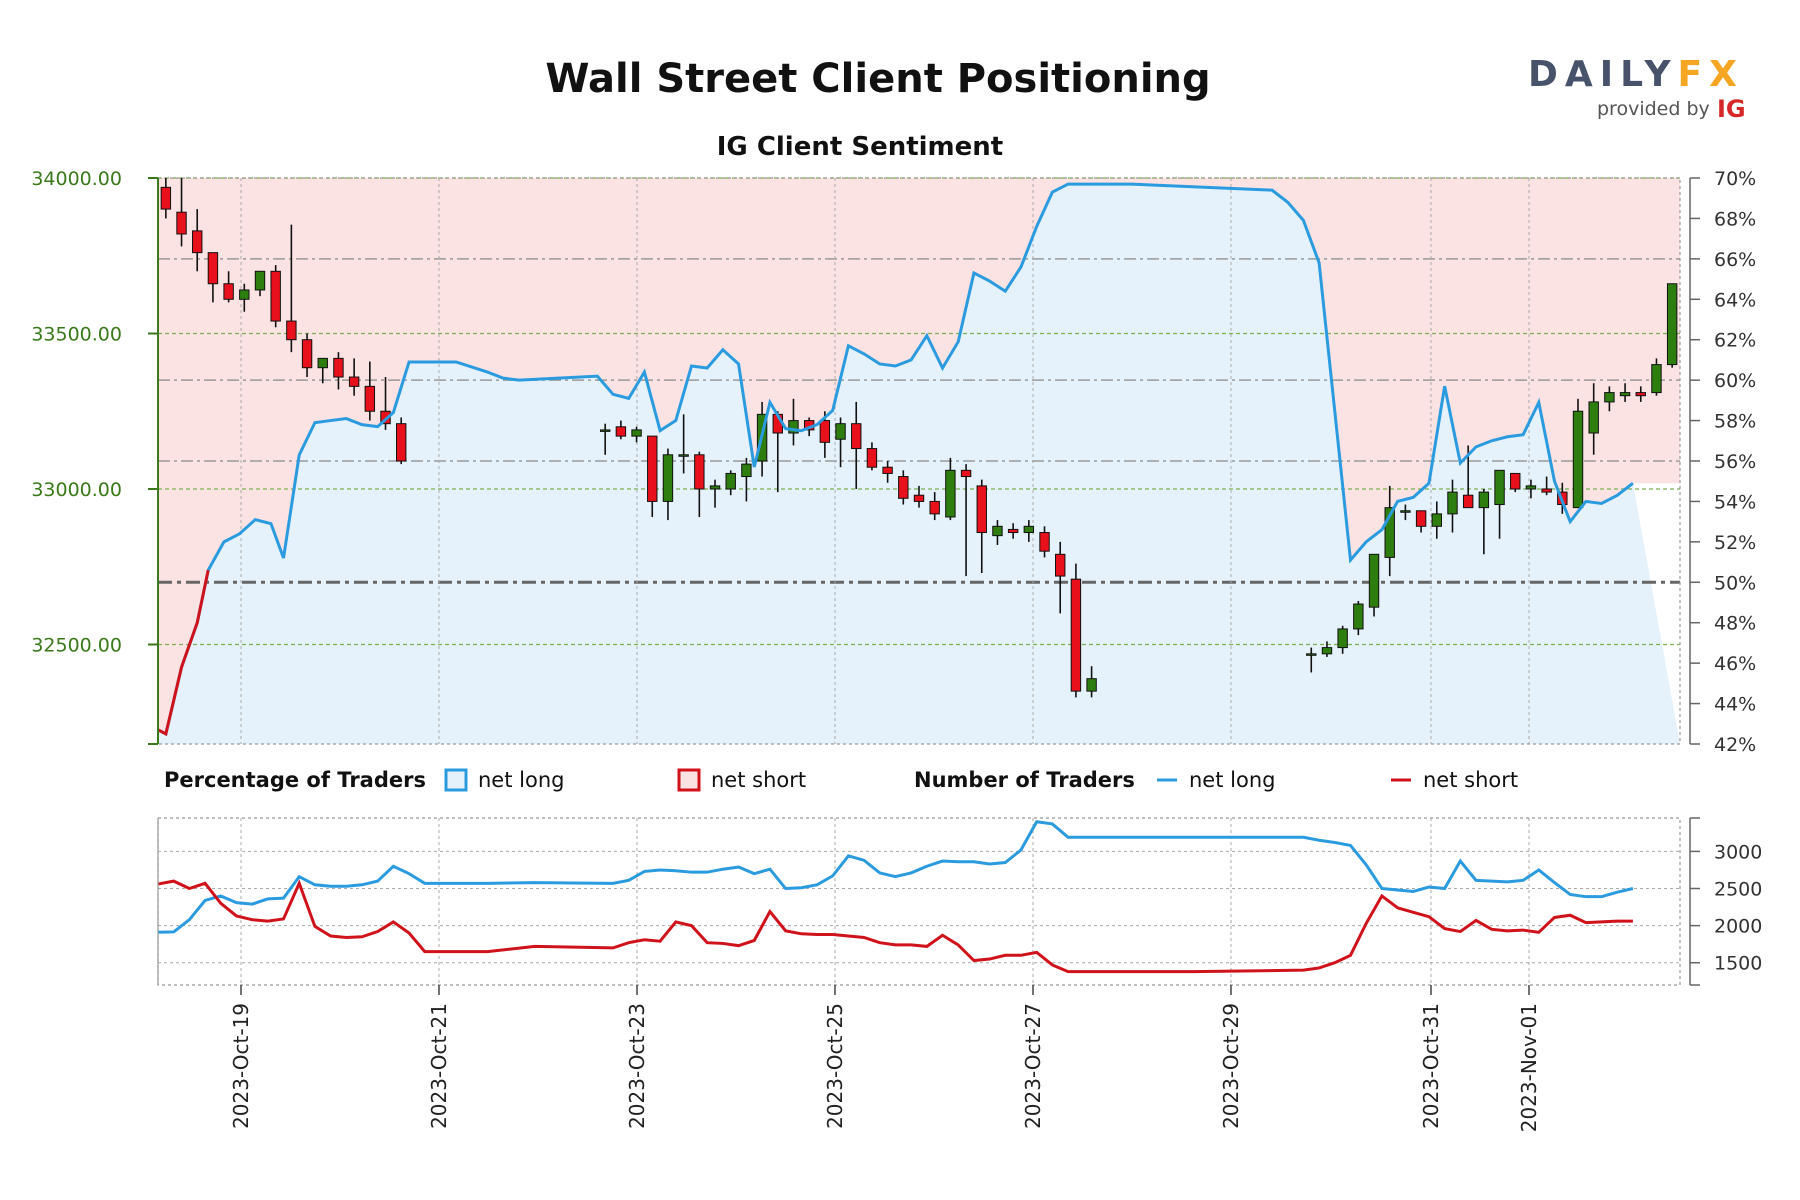 Image resolution: width=1800 pixels, height=1200 pixels. Describe the element at coordinates (1738, 852) in the screenshot. I see `traders-tick-label: 3000` at that location.